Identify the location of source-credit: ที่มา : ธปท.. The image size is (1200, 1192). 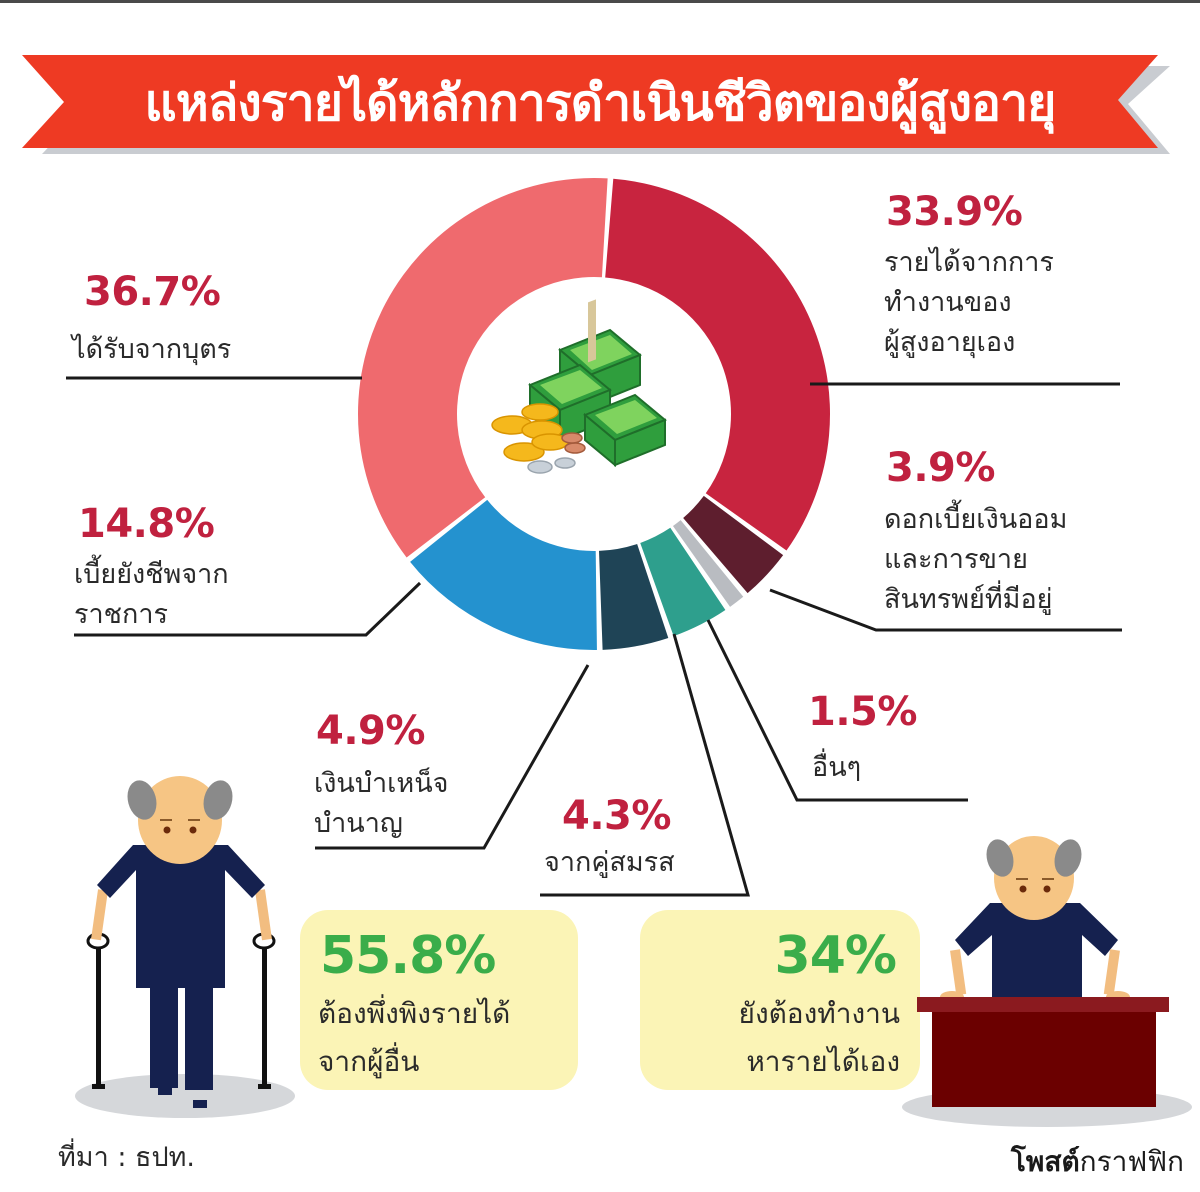
(127, 1157).